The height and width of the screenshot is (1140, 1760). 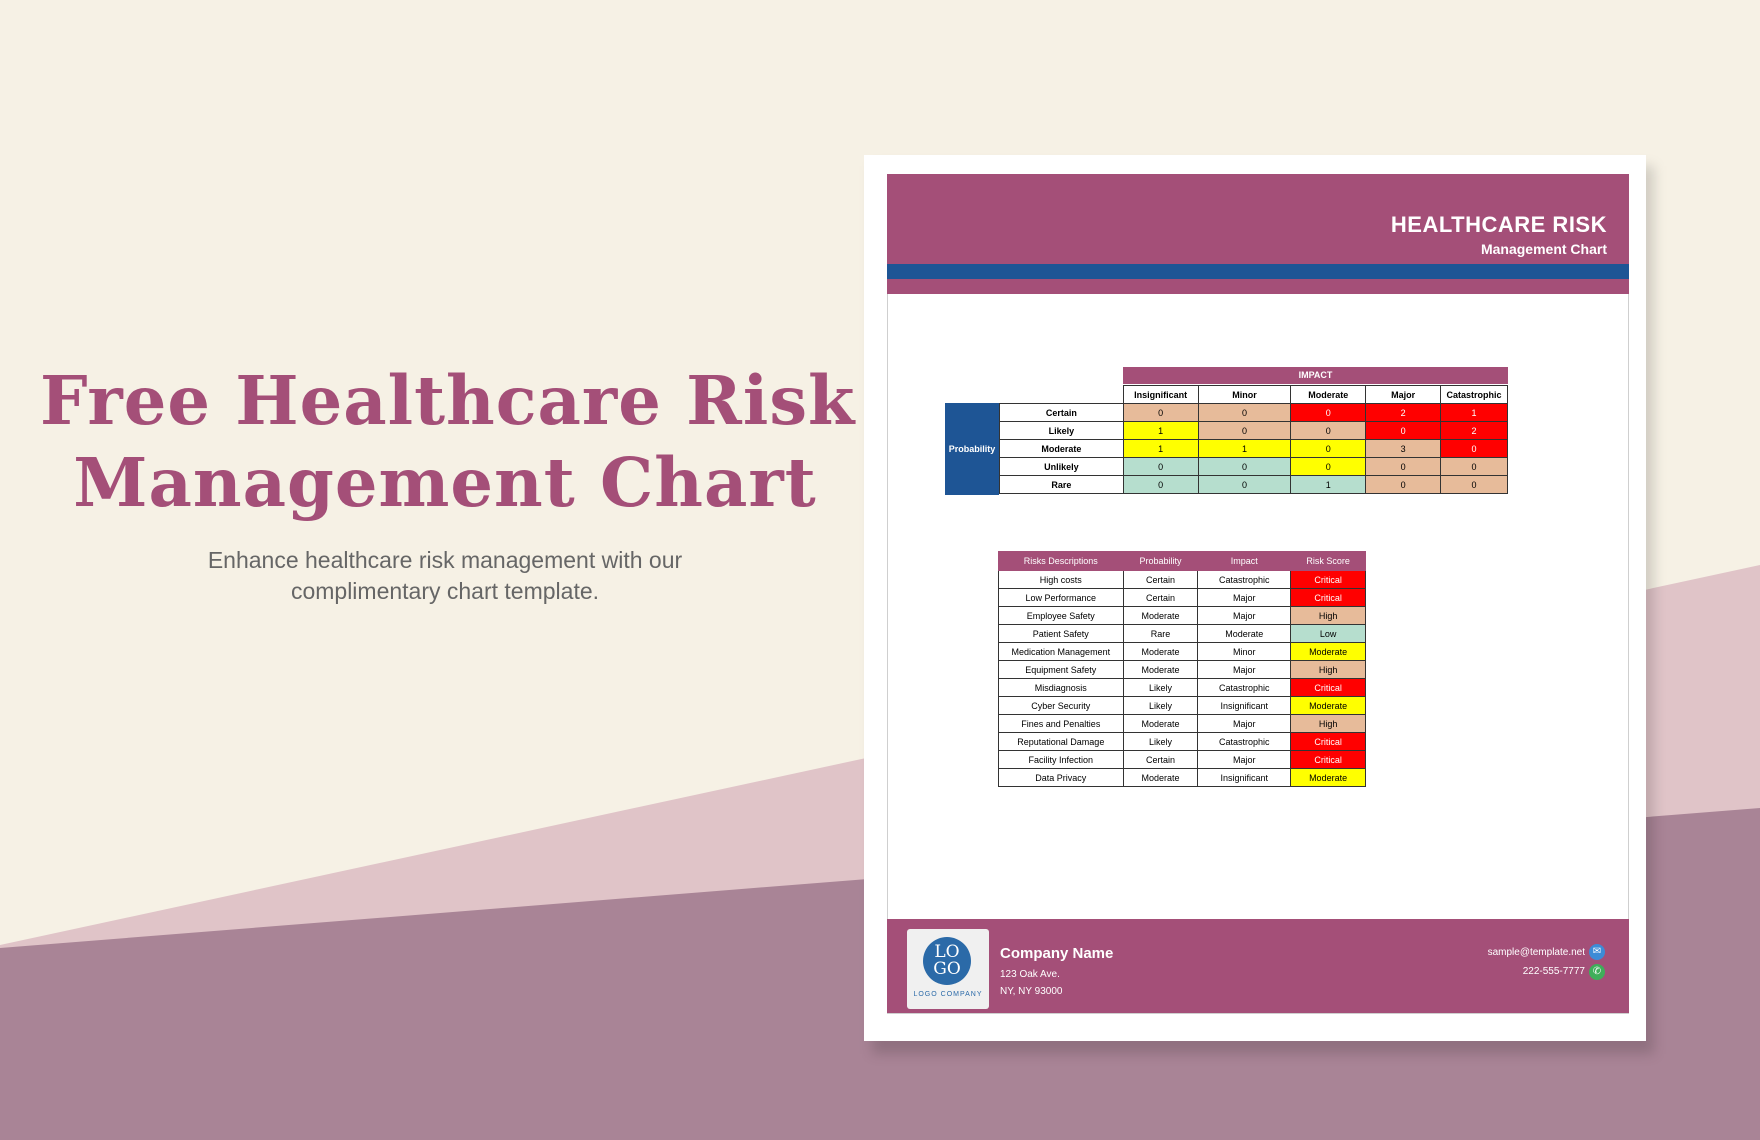 What do you see at coordinates (1244, 394) in the screenshot?
I see `matrix-col-header: Minor` at bounding box center [1244, 394].